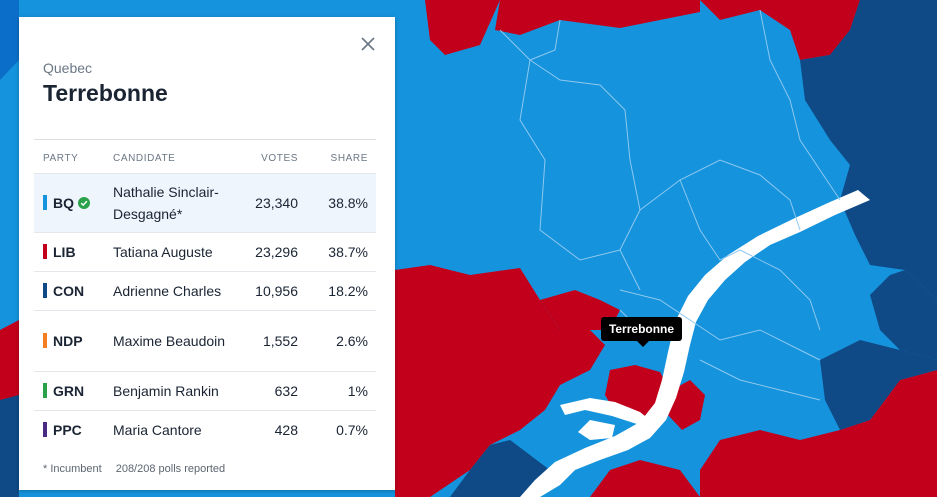 The width and height of the screenshot is (937, 497). What do you see at coordinates (170, 469) in the screenshot?
I see `polls-reported: 208/208 polls reported` at bounding box center [170, 469].